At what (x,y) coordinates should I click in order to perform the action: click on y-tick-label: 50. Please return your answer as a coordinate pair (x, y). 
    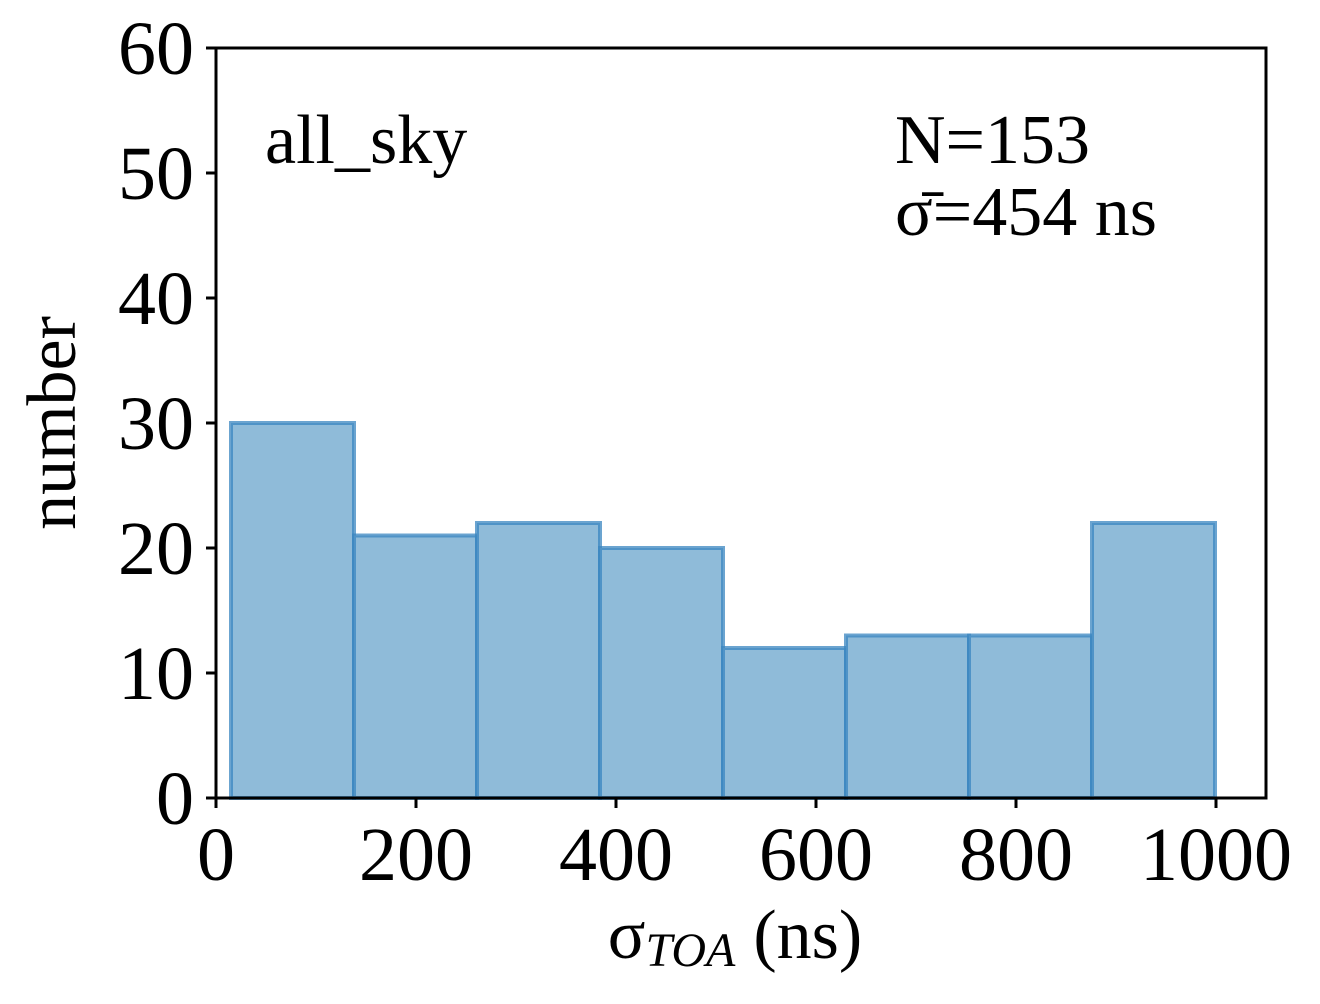
    Looking at the image, I should click on (156, 174).